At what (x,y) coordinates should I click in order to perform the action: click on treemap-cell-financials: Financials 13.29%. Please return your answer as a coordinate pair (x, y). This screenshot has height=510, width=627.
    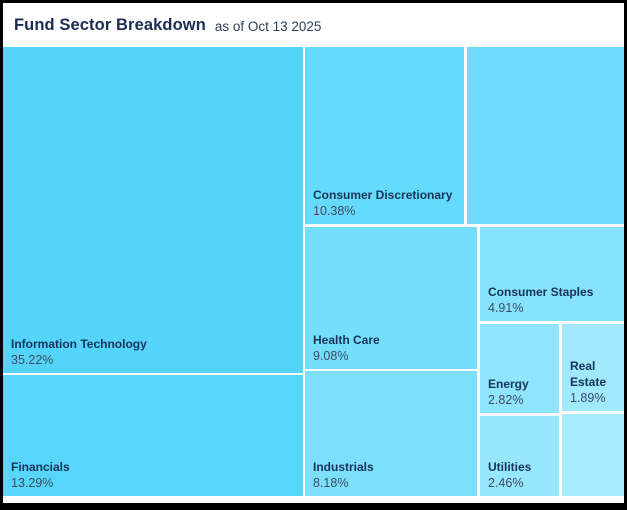
    Looking at the image, I should click on (153, 435).